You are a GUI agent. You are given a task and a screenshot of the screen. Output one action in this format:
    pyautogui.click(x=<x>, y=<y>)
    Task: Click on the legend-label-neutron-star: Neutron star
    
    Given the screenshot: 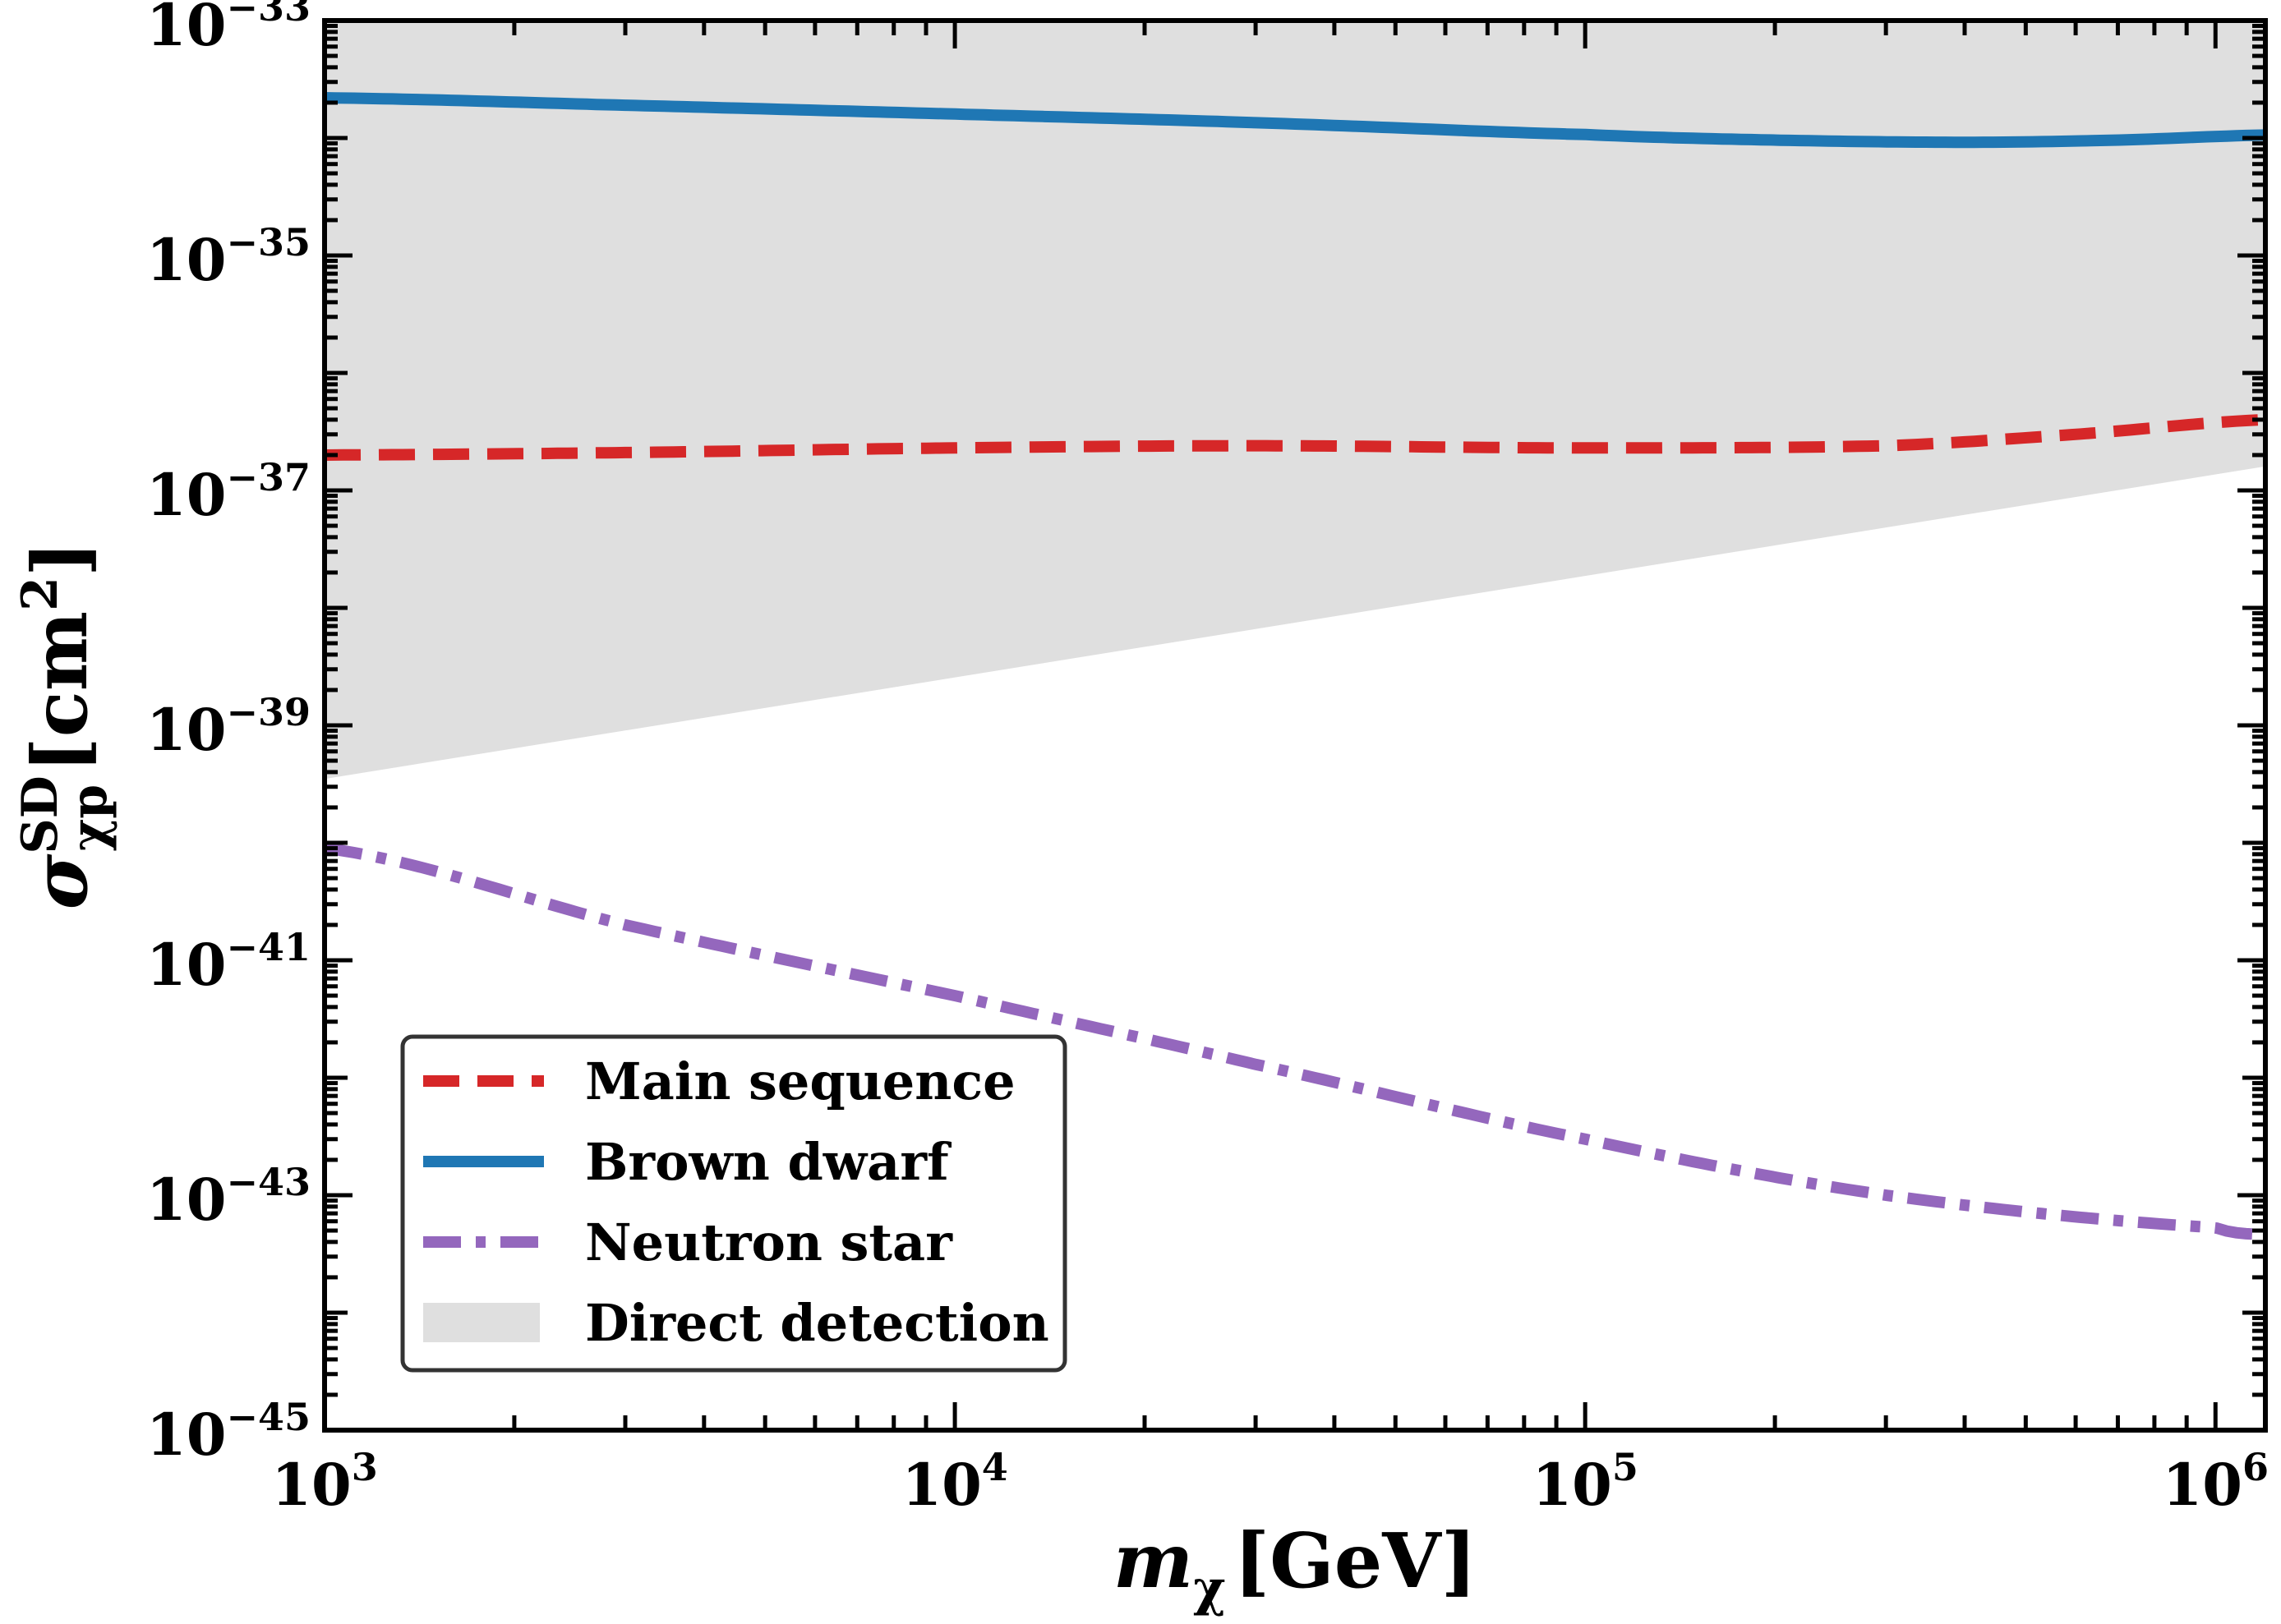 What is the action you would take?
    pyautogui.click(x=769, y=1242)
    